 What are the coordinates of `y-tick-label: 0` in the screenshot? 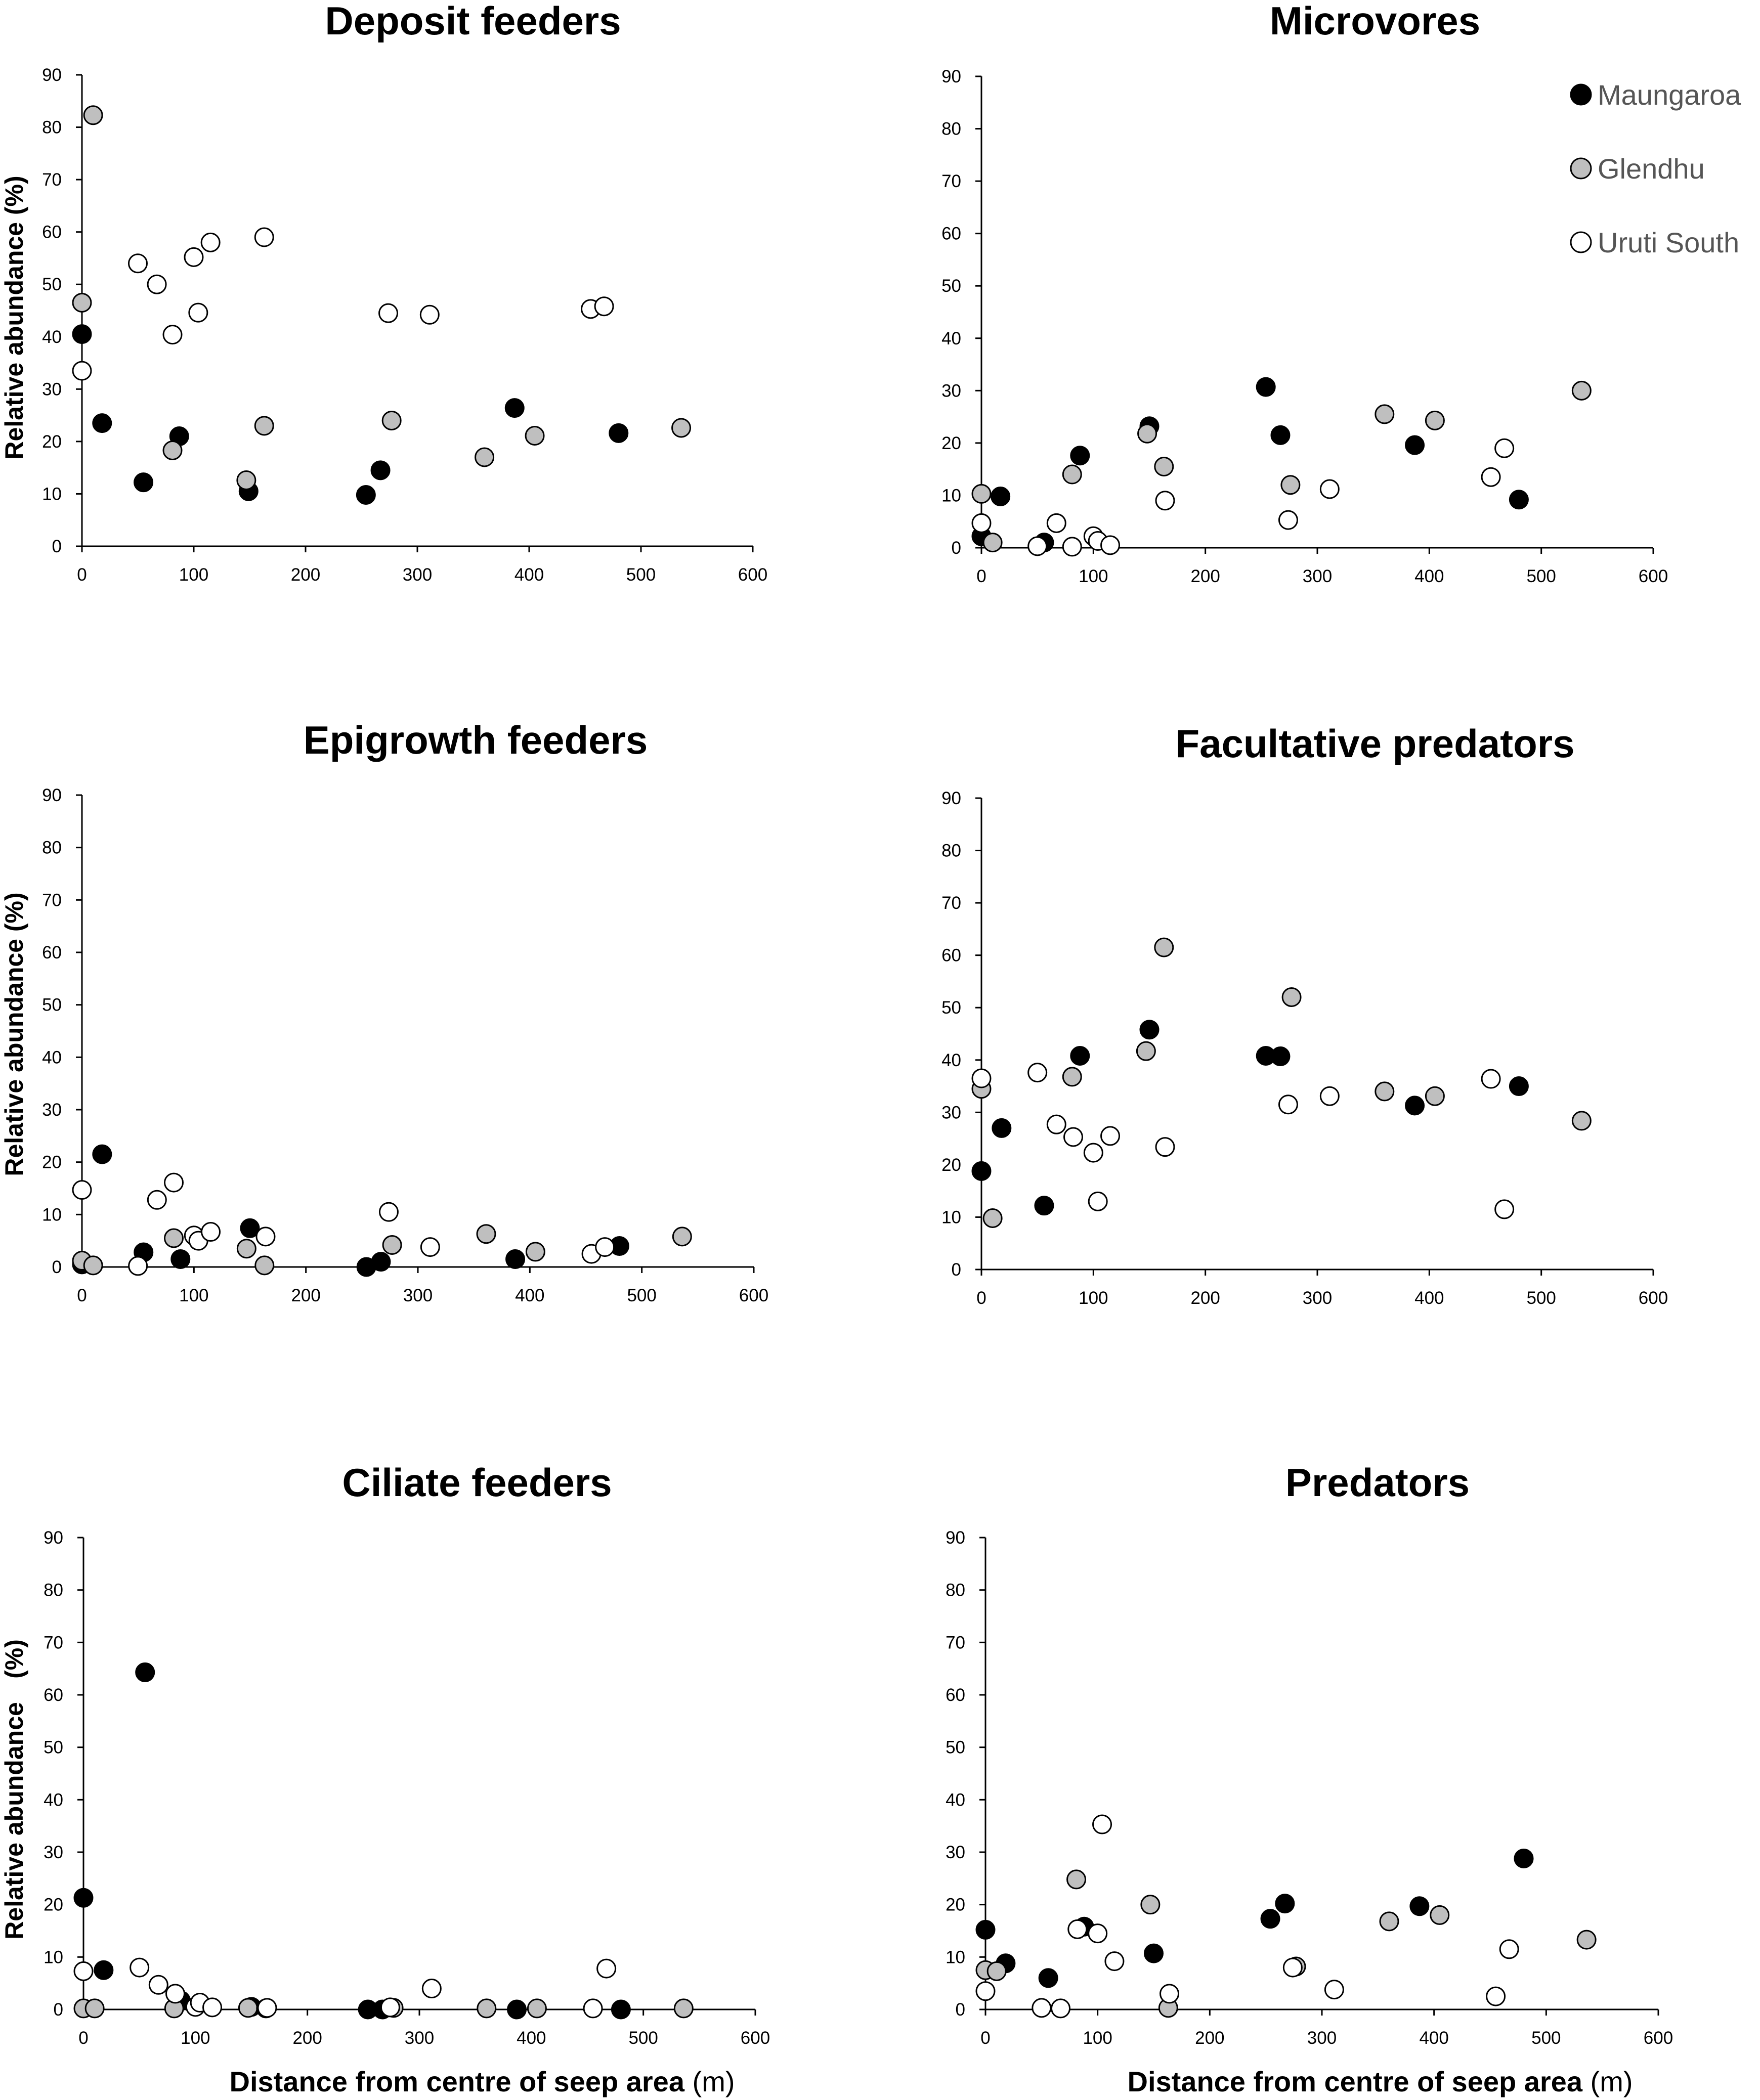 It's located at (956, 548).